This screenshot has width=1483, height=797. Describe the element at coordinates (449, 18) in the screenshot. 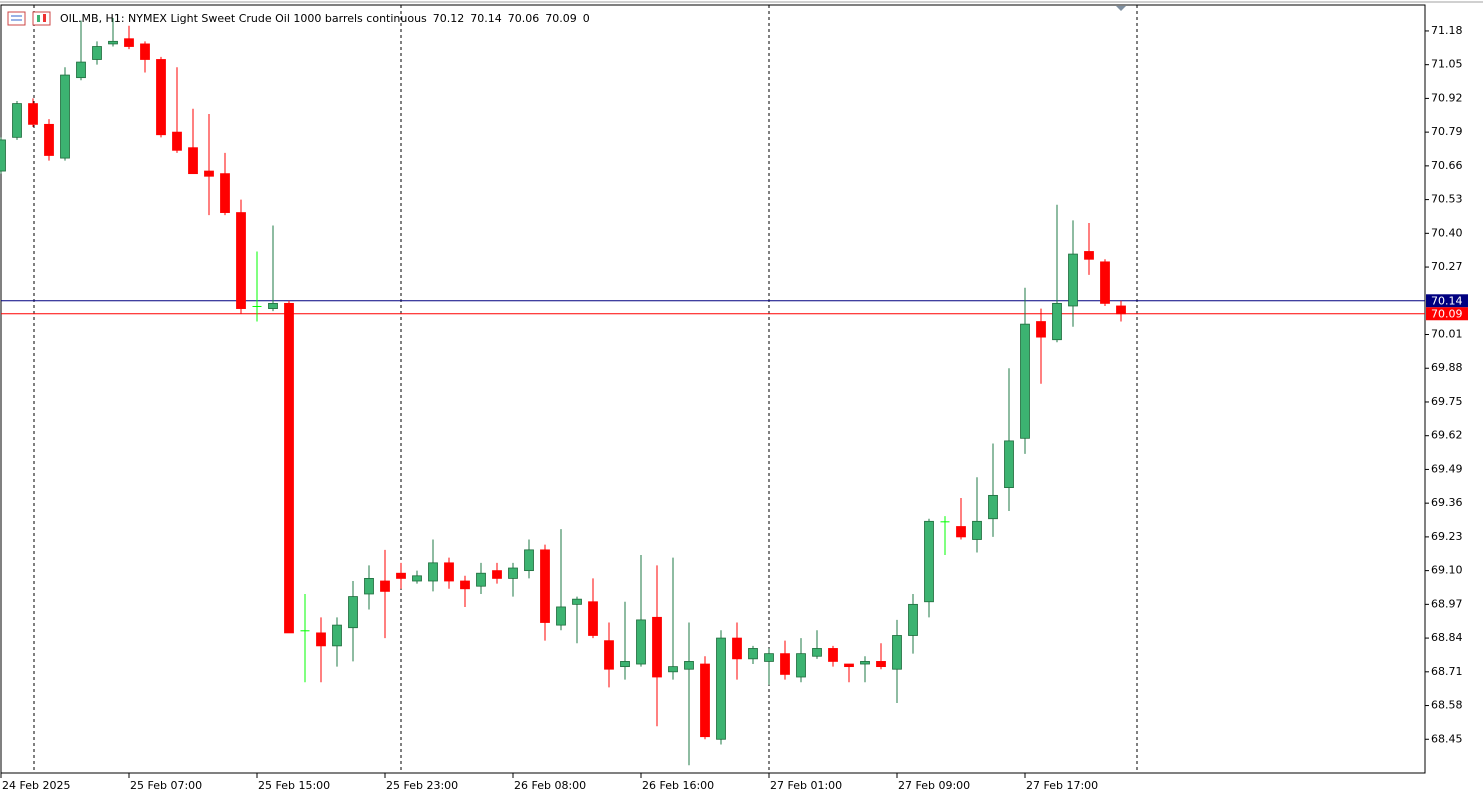

I see `header-value: 70.12` at that location.